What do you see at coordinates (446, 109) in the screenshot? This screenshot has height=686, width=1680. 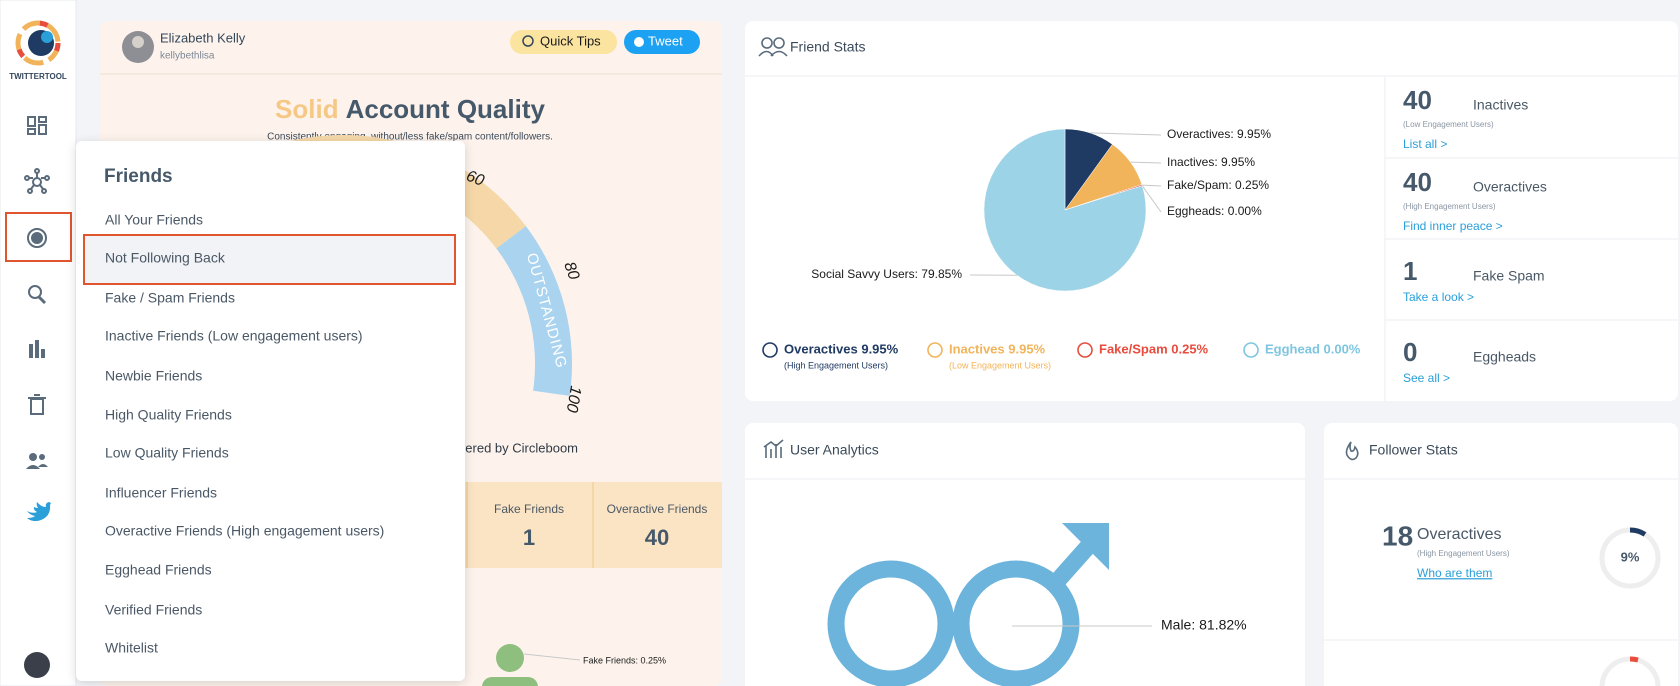 I see `quality-title-rest: Account Quality` at bounding box center [446, 109].